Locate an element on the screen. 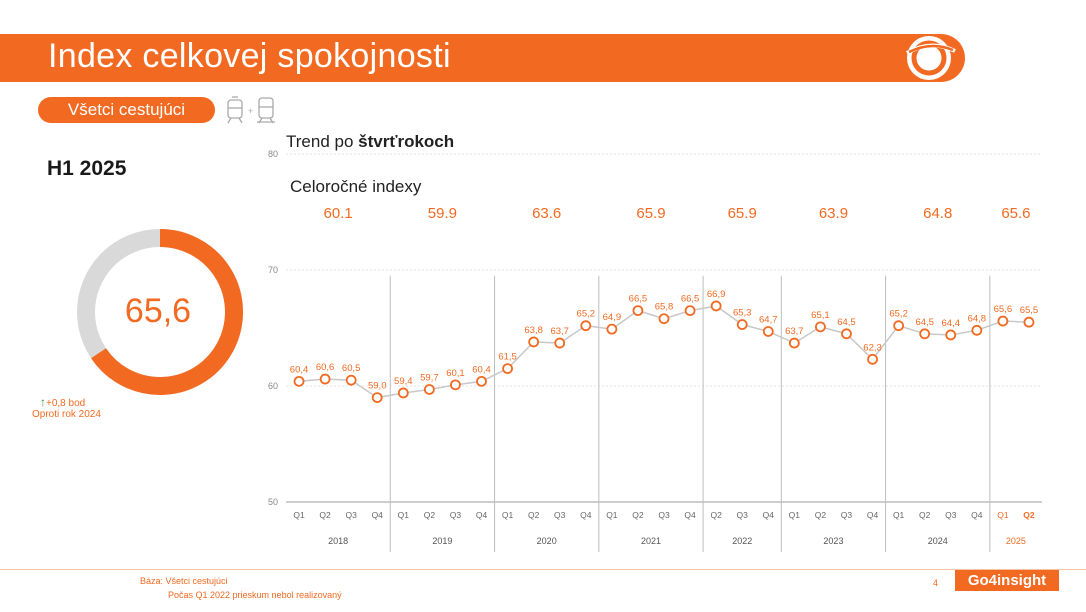 Image resolution: width=1086 pixels, height=612 pixels. annual-index-label: 64.8 is located at coordinates (937, 213).